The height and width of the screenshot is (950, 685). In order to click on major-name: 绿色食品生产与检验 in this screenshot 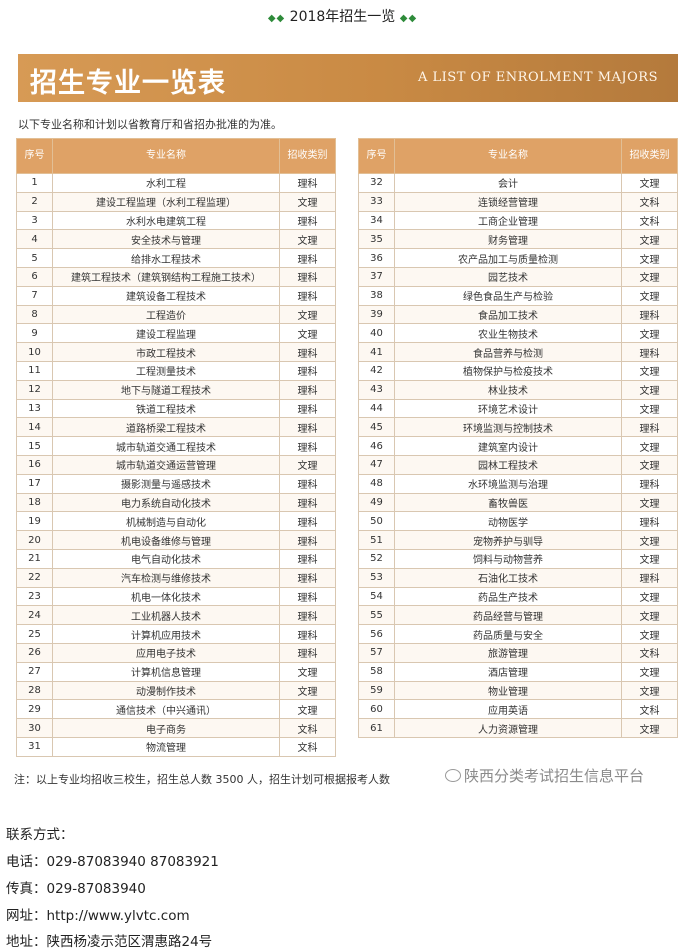, I will do `click(508, 295)`.